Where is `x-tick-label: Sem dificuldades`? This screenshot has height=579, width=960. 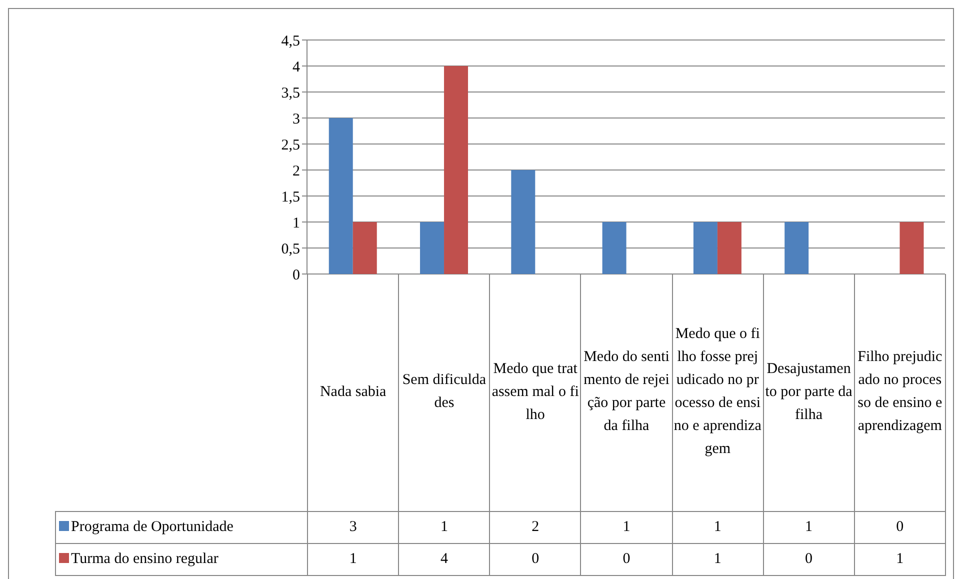
x-tick-label: Sem dificuldades is located at coordinates (444, 392).